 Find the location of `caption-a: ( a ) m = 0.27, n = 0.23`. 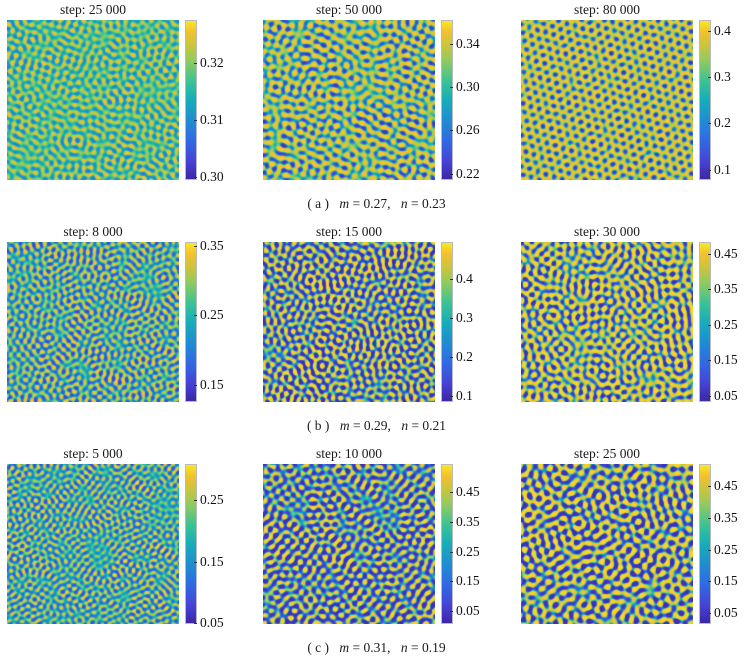

caption-a: ( a ) m = 0.27, n = 0.23 is located at coordinates (376, 206).